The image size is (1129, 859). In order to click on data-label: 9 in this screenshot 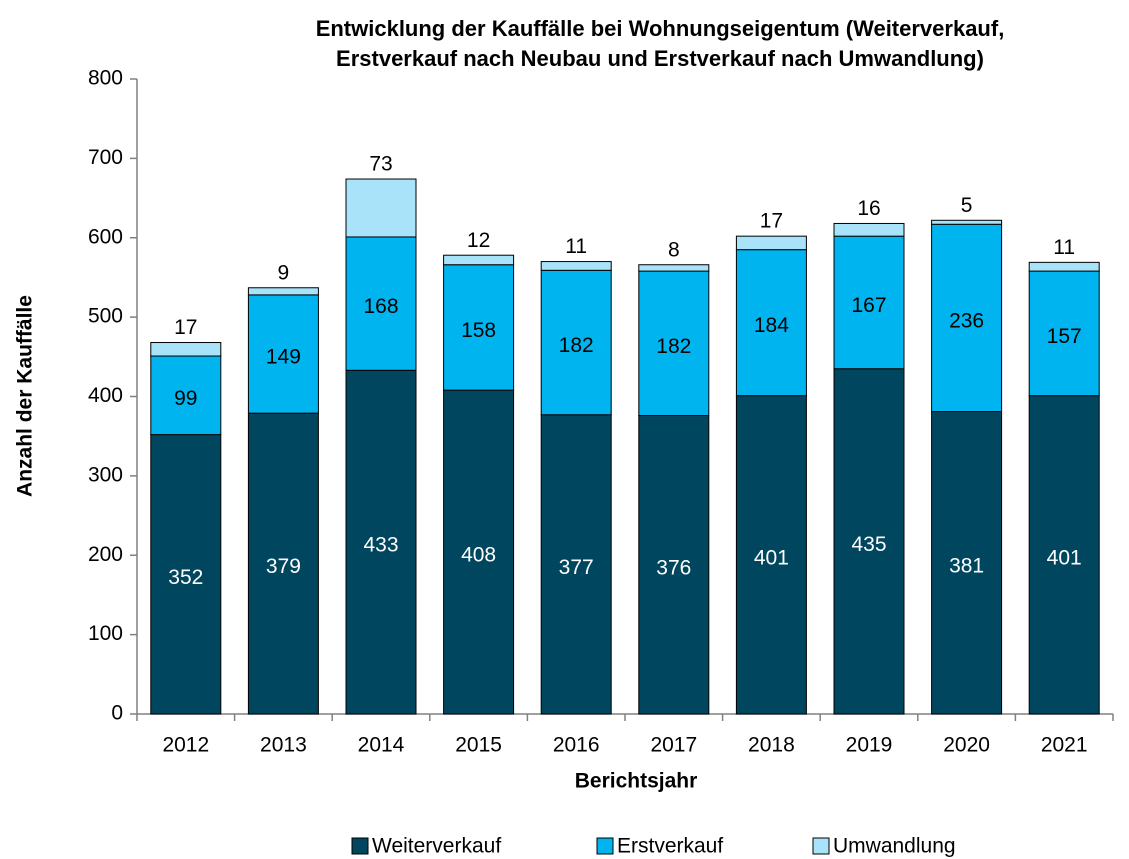, I will do `click(284, 272)`.